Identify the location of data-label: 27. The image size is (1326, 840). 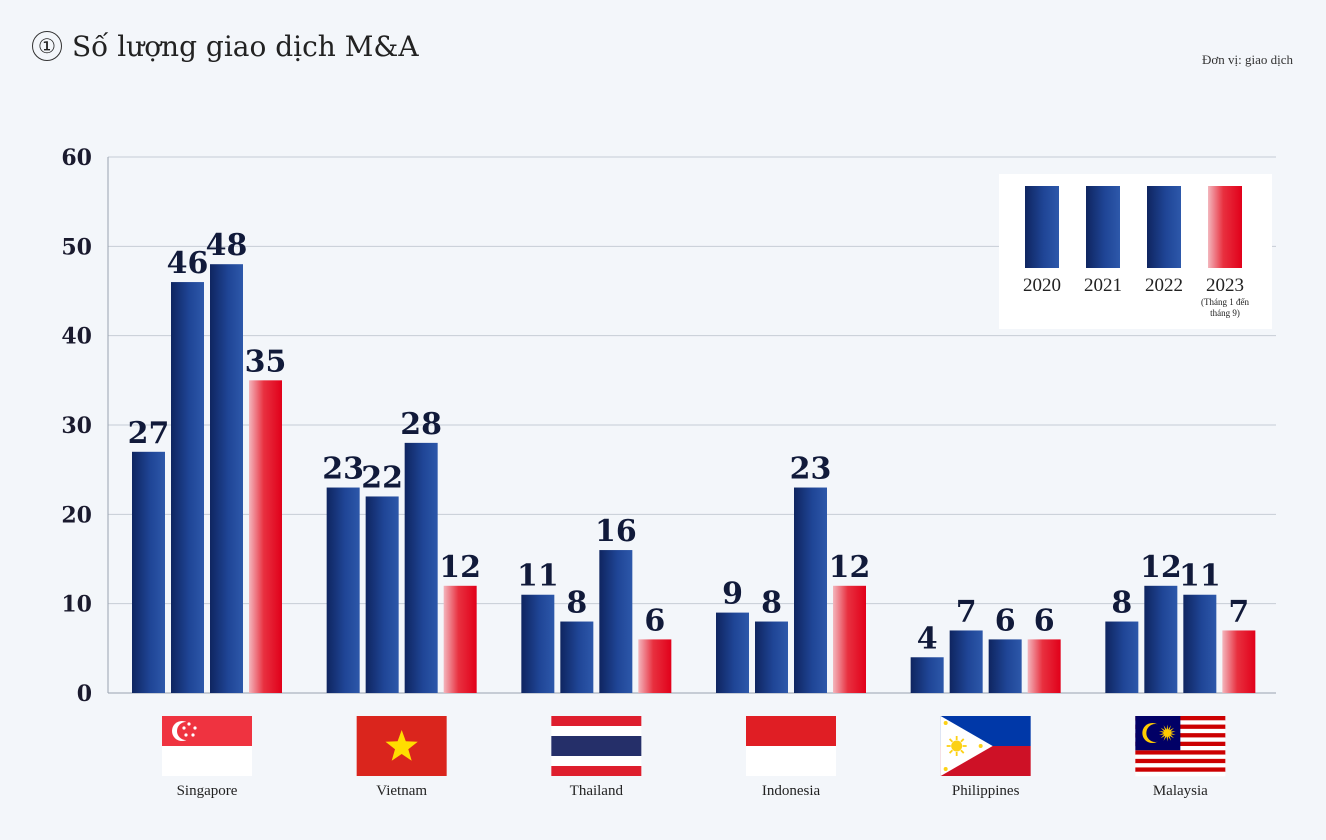
(149, 433).